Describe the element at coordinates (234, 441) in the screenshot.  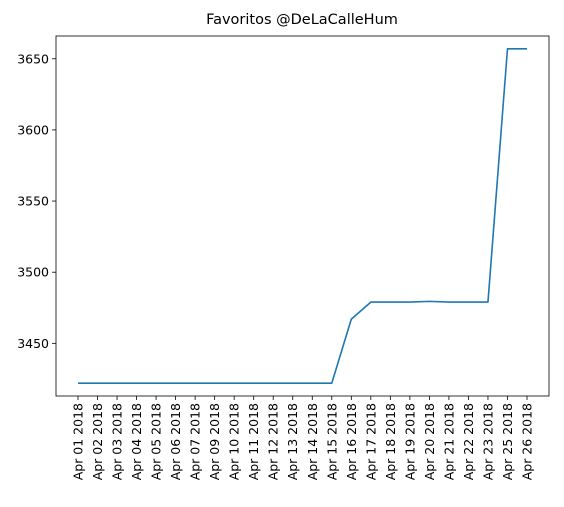
I see `x-tick-label: Apr 10 2018` at that location.